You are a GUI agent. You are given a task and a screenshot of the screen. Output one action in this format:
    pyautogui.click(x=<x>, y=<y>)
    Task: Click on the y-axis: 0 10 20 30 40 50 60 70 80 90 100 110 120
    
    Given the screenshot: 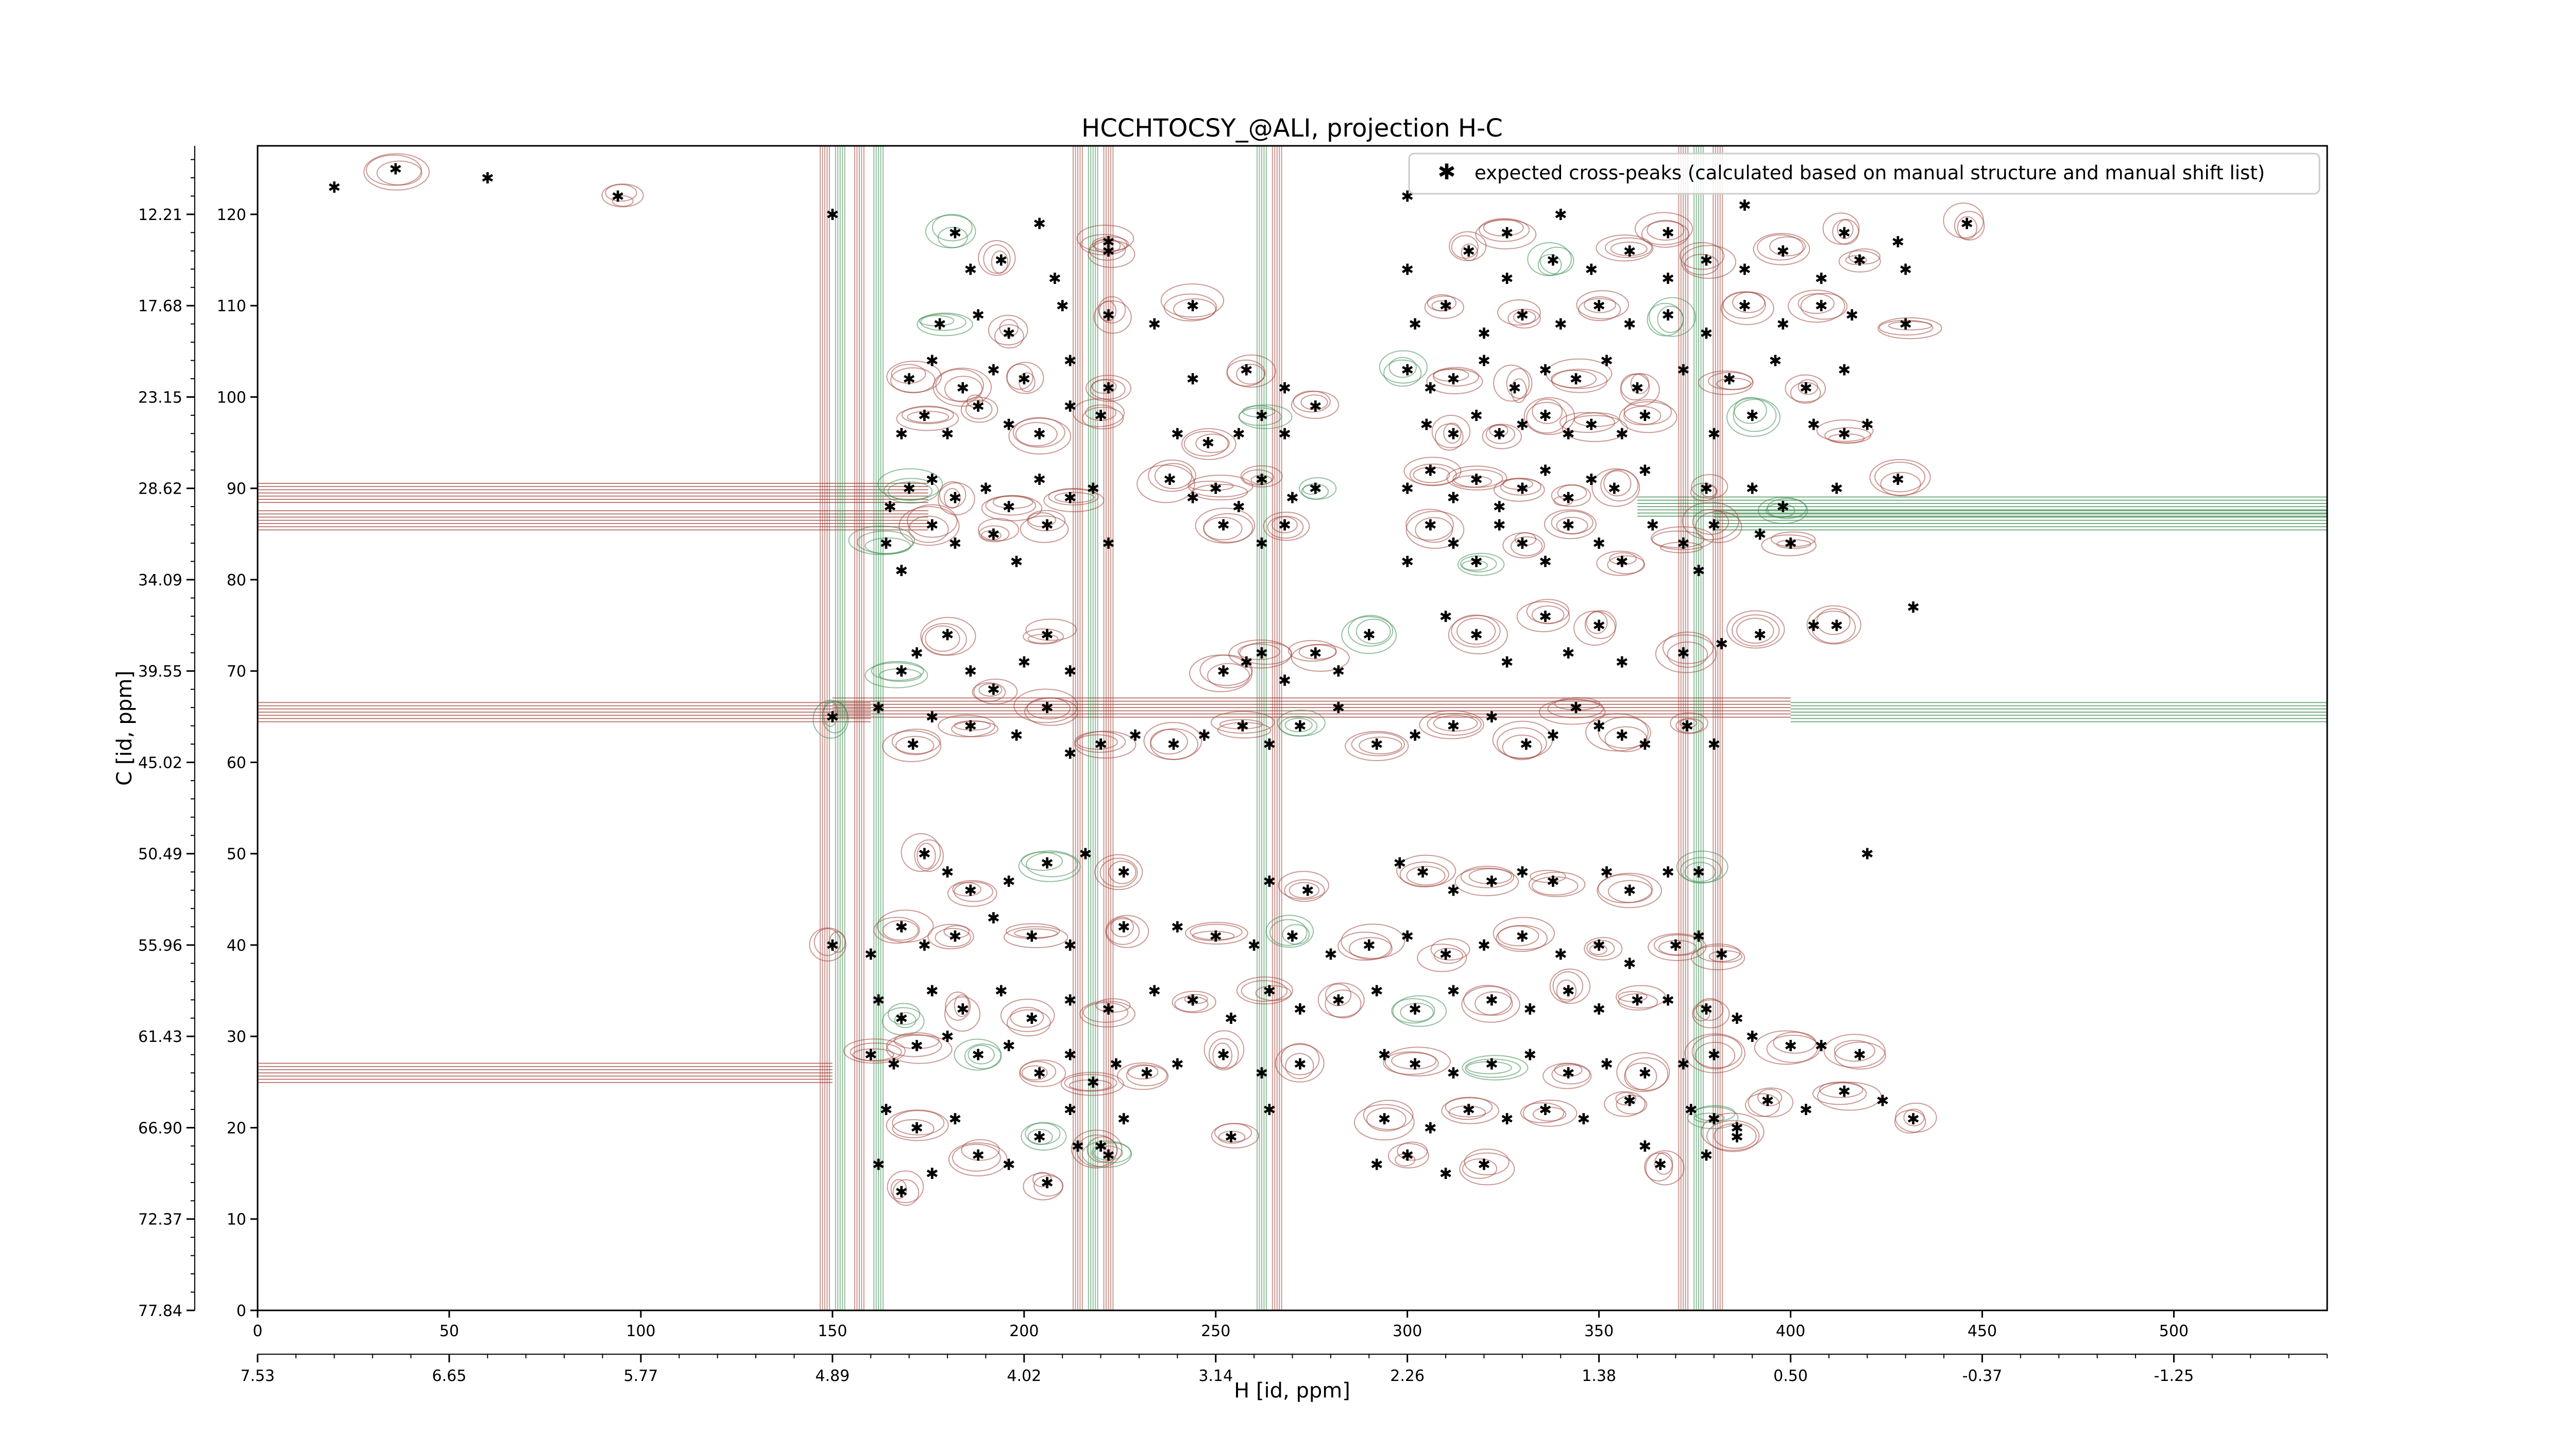 What is the action you would take?
    pyautogui.click(x=237, y=763)
    